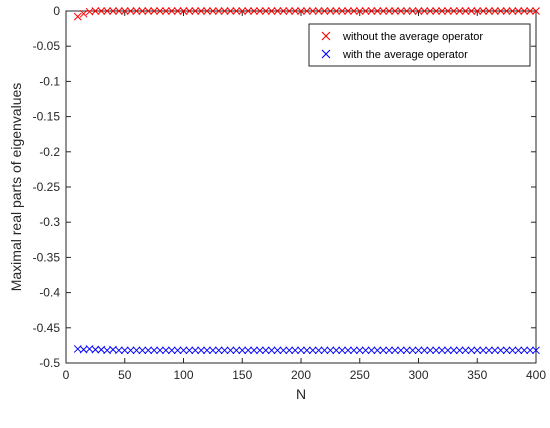 The image size is (550, 428). What do you see at coordinates (301, 394) in the screenshot?
I see `x-axis-label: N` at bounding box center [301, 394].